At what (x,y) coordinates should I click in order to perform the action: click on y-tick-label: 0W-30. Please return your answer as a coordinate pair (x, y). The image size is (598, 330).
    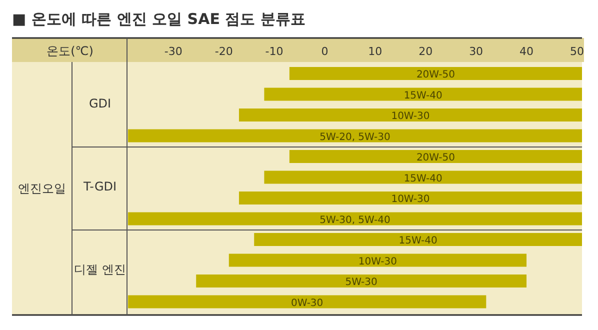
    Looking at the image, I should click on (307, 303).